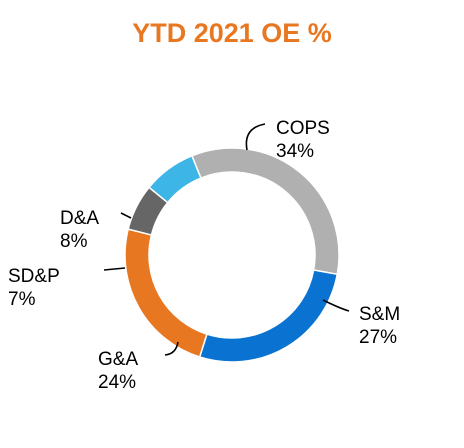 This screenshot has width=464, height=448. I want to click on slice-value-d-a: 8%, so click(74, 241).